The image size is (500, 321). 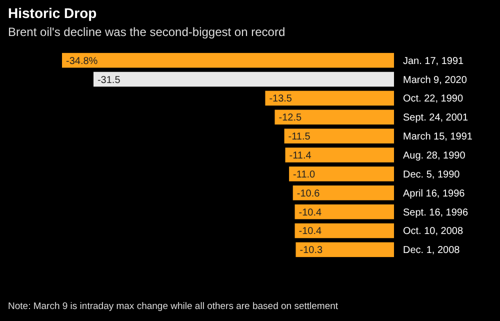 What do you see at coordinates (82, 61) in the screenshot?
I see `data-label: -34.8%` at bounding box center [82, 61].